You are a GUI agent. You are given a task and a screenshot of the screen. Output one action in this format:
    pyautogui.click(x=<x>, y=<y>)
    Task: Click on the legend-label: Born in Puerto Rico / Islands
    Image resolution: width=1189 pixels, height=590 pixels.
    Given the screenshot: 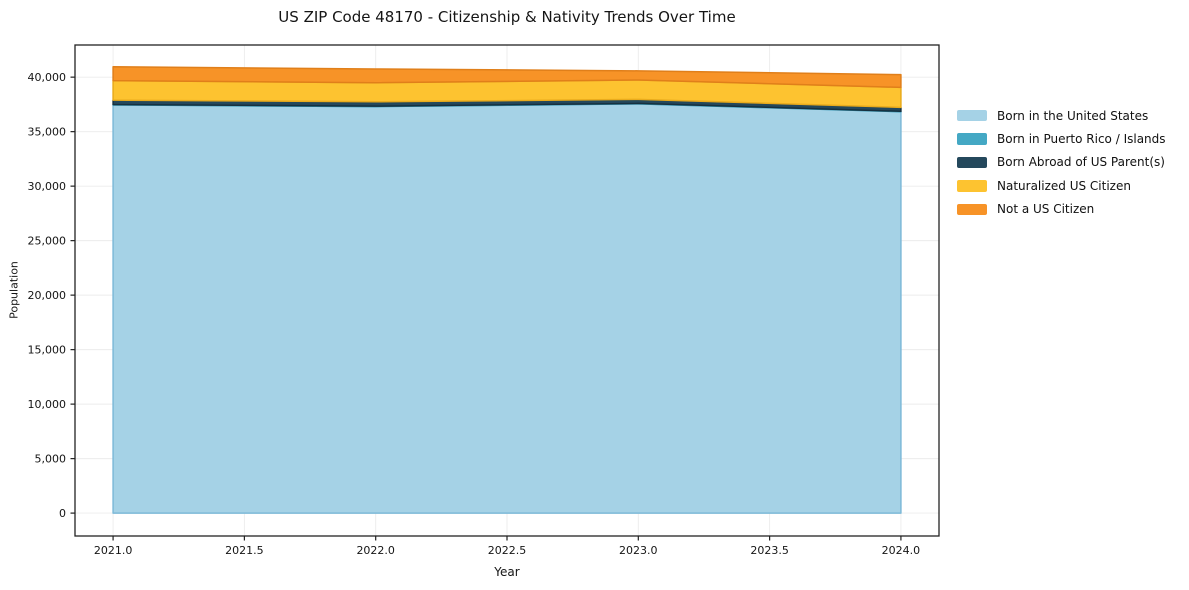 What is the action you would take?
    pyautogui.click(x=1081, y=139)
    